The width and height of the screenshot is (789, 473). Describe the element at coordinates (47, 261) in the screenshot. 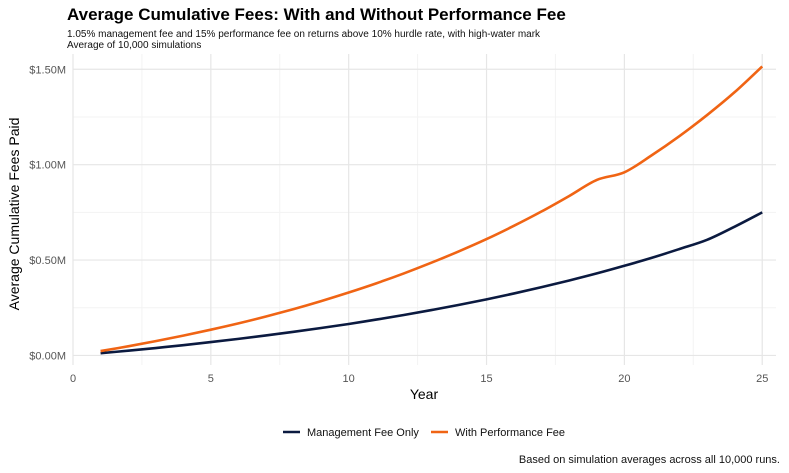

I see `y-tick-label: $0.50M` at that location.